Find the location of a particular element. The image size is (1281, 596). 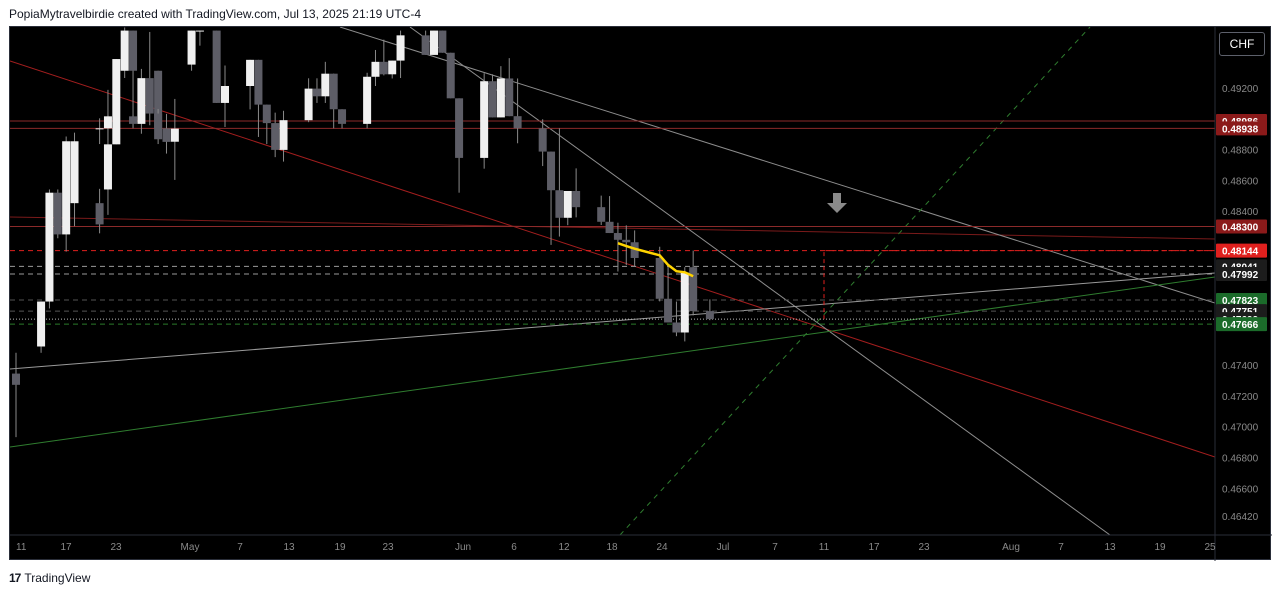

annotations-layer is located at coordinates (1019, 256).